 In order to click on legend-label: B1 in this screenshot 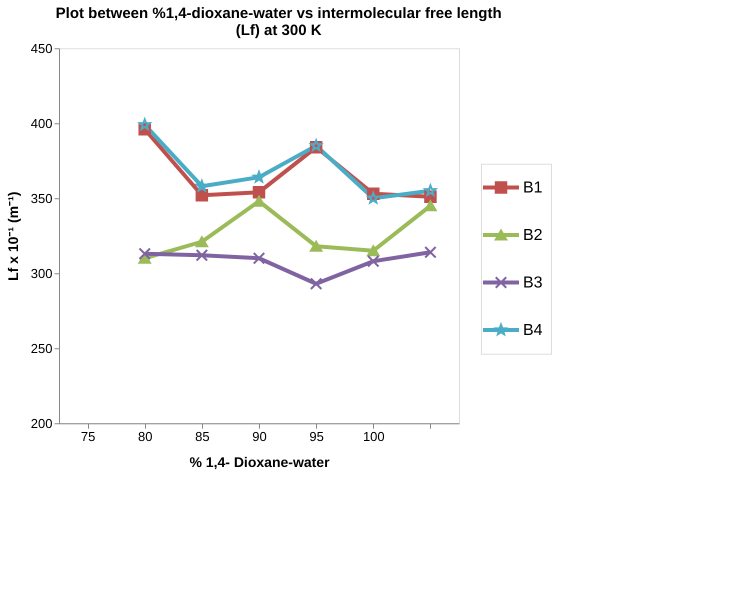, I will do `click(533, 188)`.